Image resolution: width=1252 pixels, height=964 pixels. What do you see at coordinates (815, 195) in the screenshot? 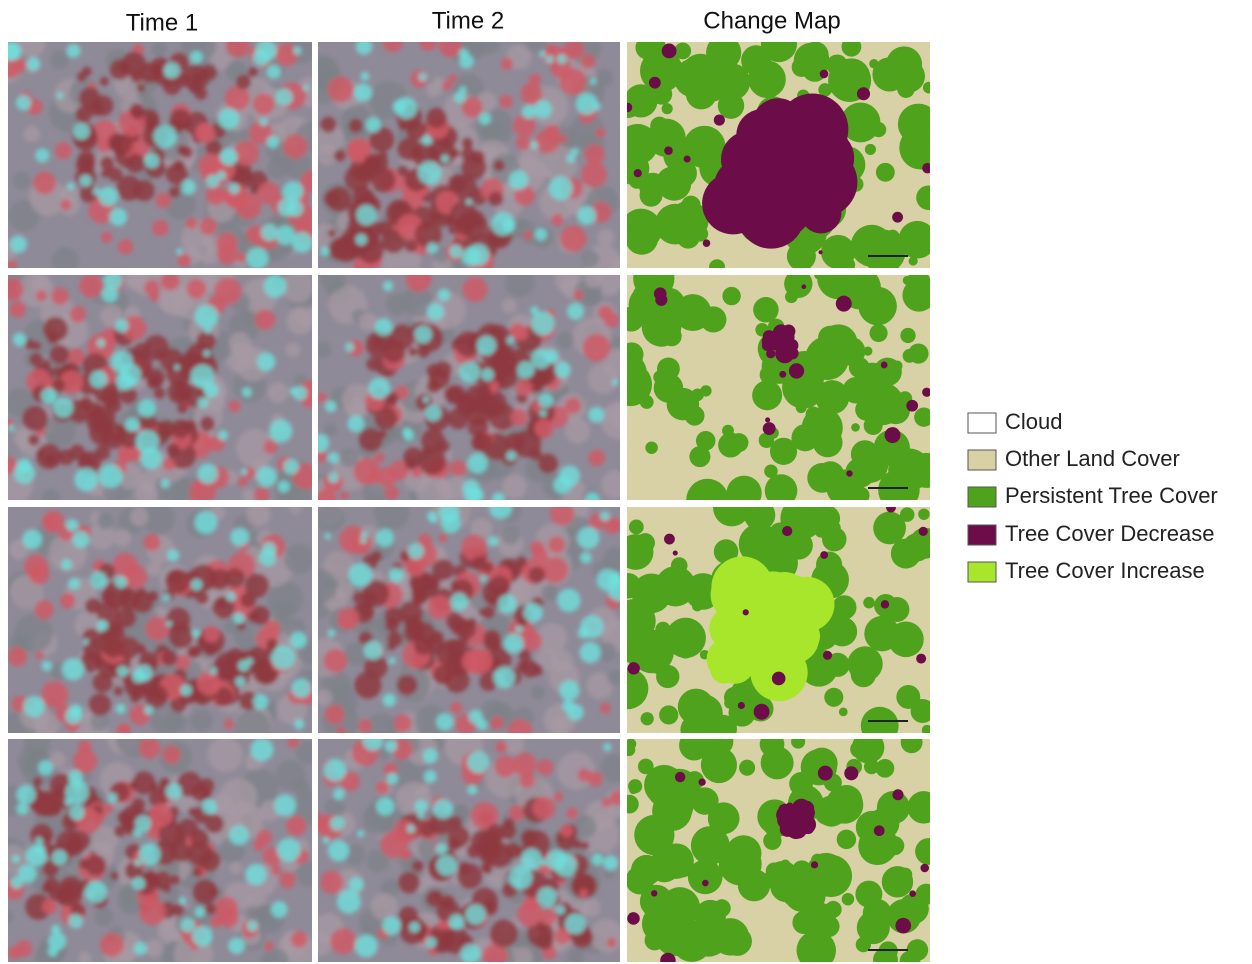
I see `change-patch` at bounding box center [815, 195].